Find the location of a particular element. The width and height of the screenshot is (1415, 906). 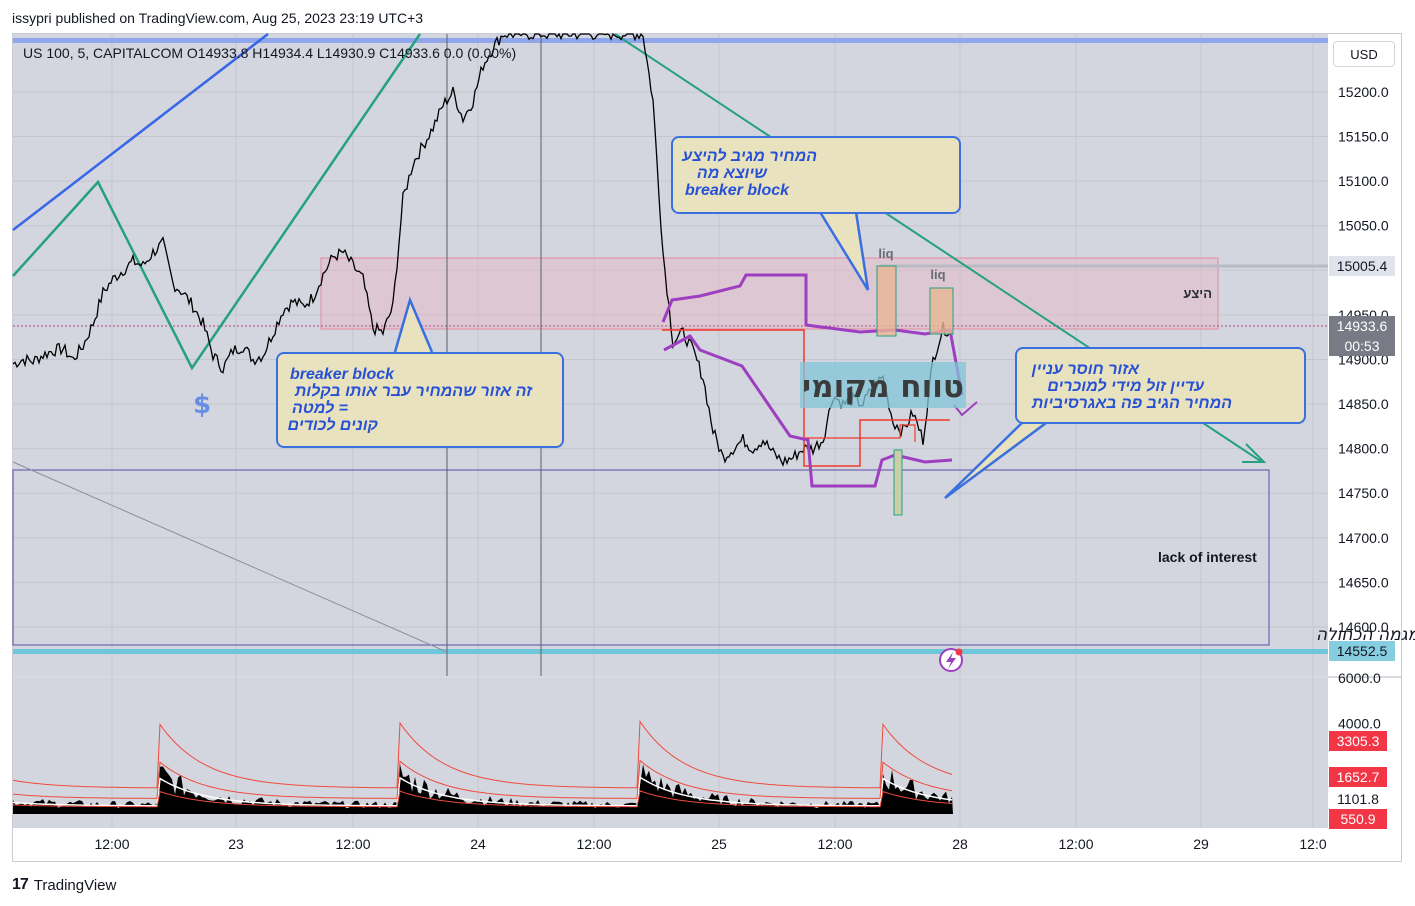

volume-badge-label: 3305.3 is located at coordinates (1358, 741).